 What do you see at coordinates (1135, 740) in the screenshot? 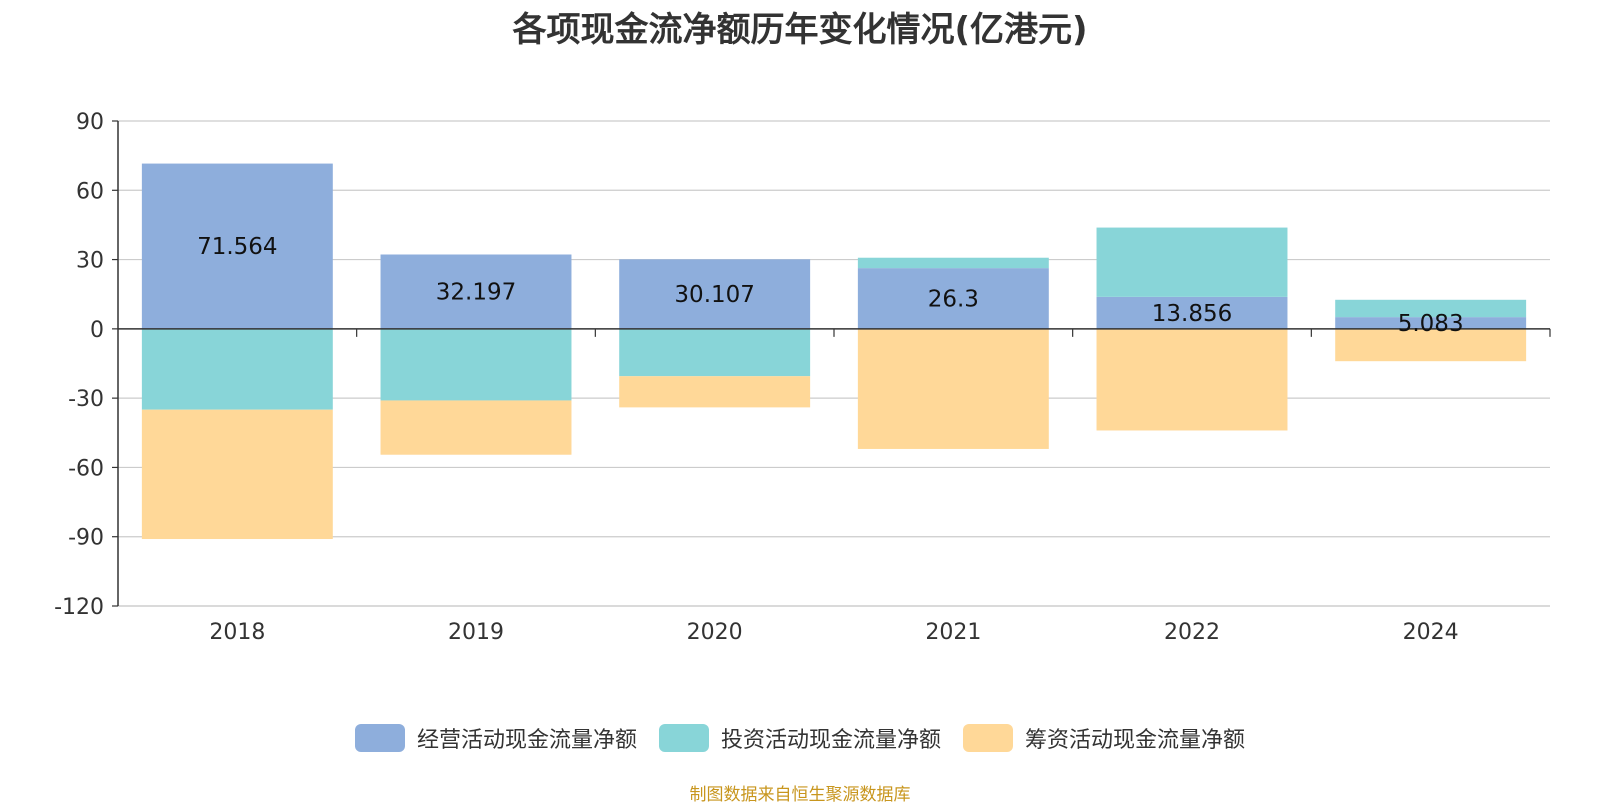
I see `legend-label: 筹资活动现金流量净额` at bounding box center [1135, 740].